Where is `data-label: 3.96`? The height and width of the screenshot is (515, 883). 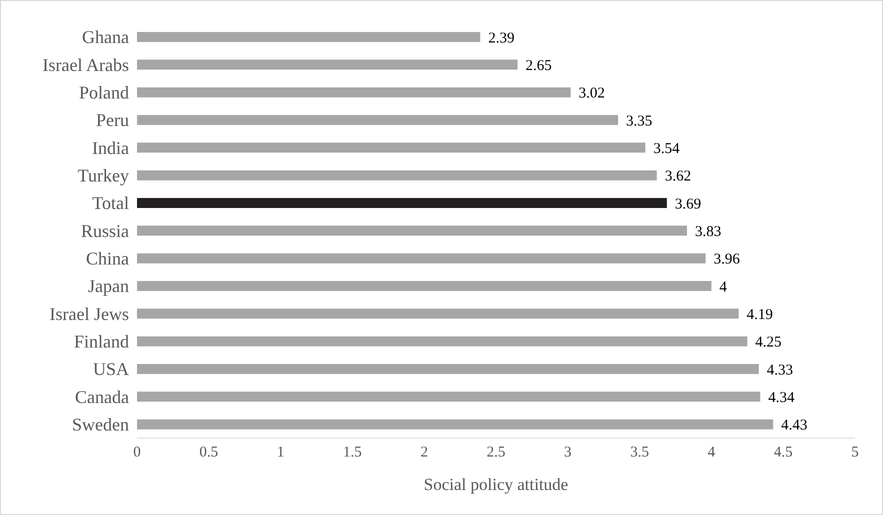
data-label: 3.96 is located at coordinates (727, 260).